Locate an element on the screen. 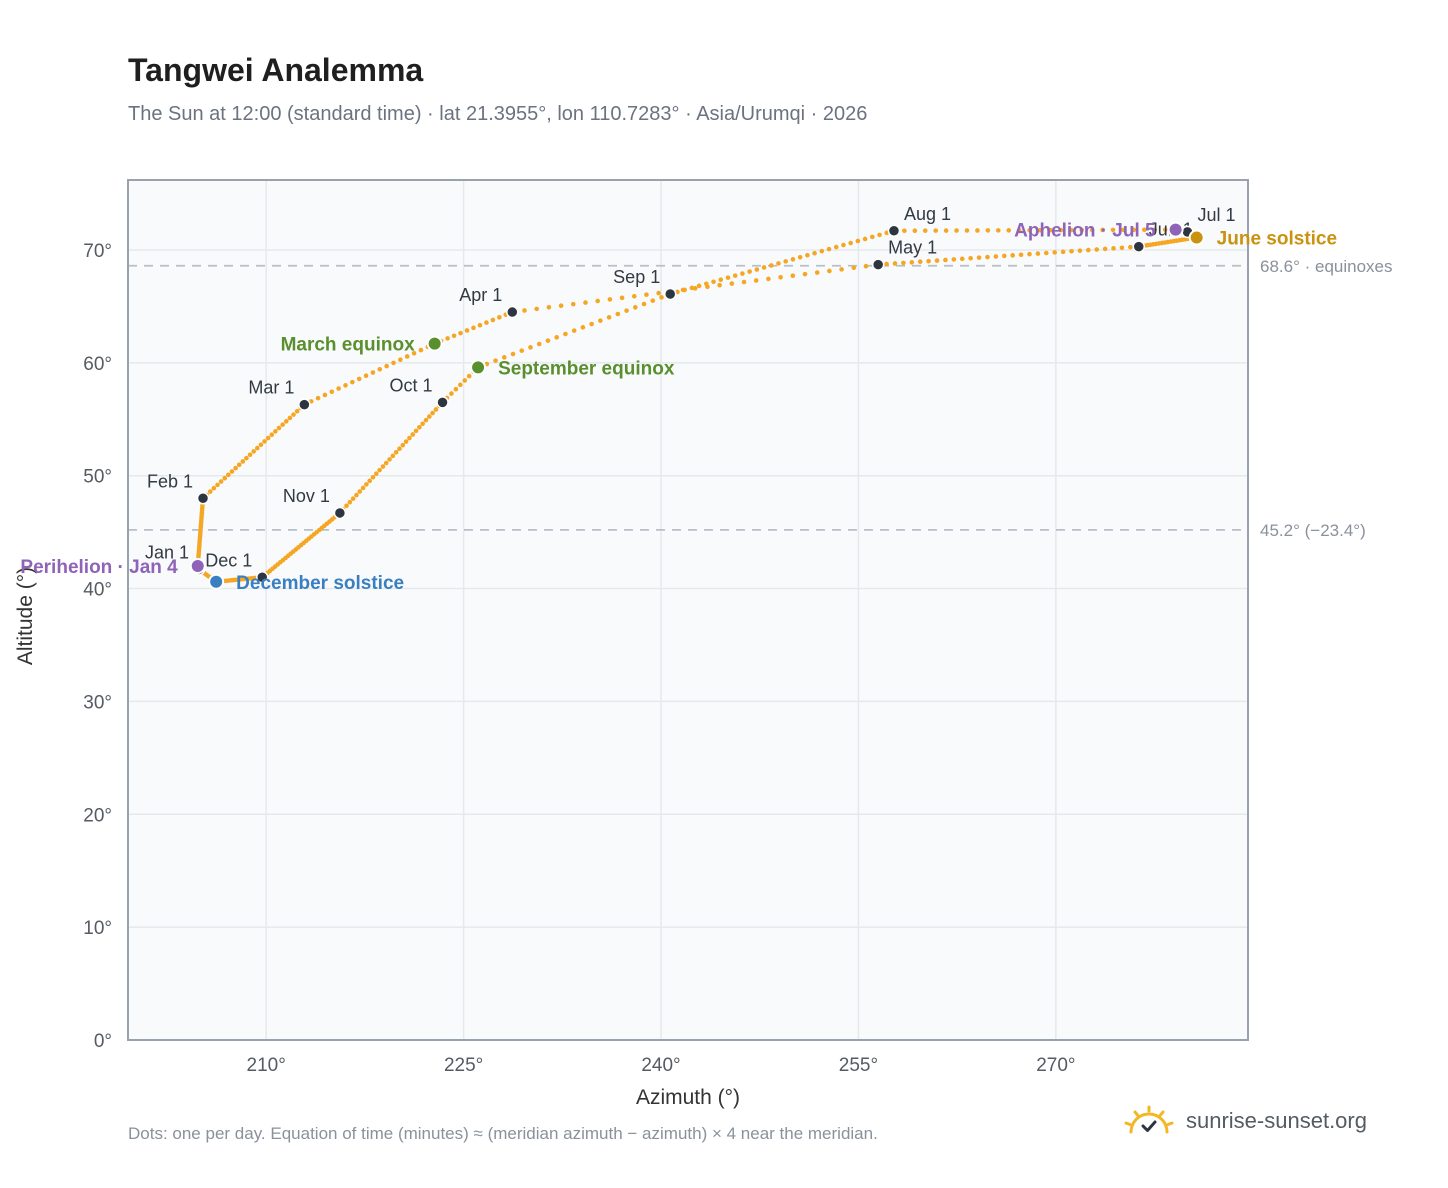  month-label: Jul 1 is located at coordinates (1216, 215).